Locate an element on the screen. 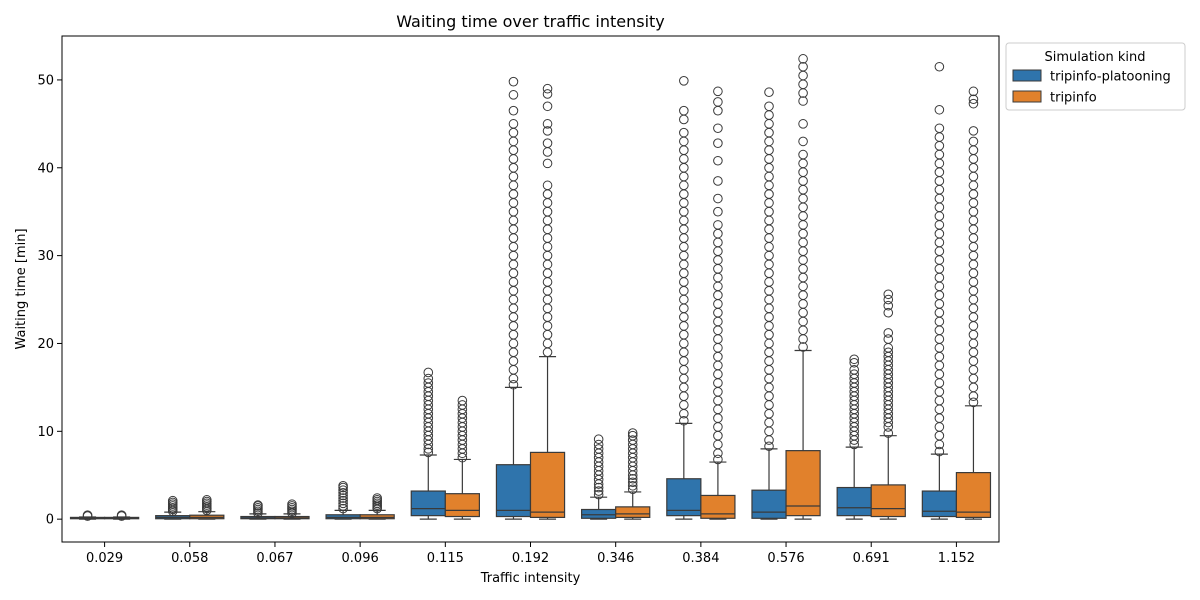 The height and width of the screenshot is (600, 1200). box-tripinfo-1.152 is located at coordinates (973, 303).